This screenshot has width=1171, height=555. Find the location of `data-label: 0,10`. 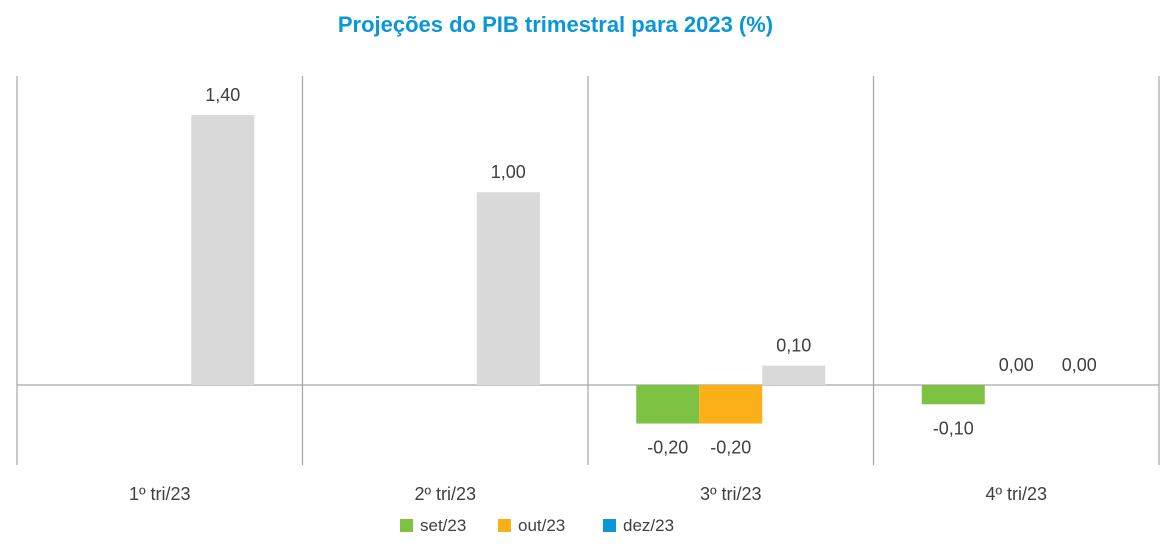

data-label: 0,10 is located at coordinates (793, 346).